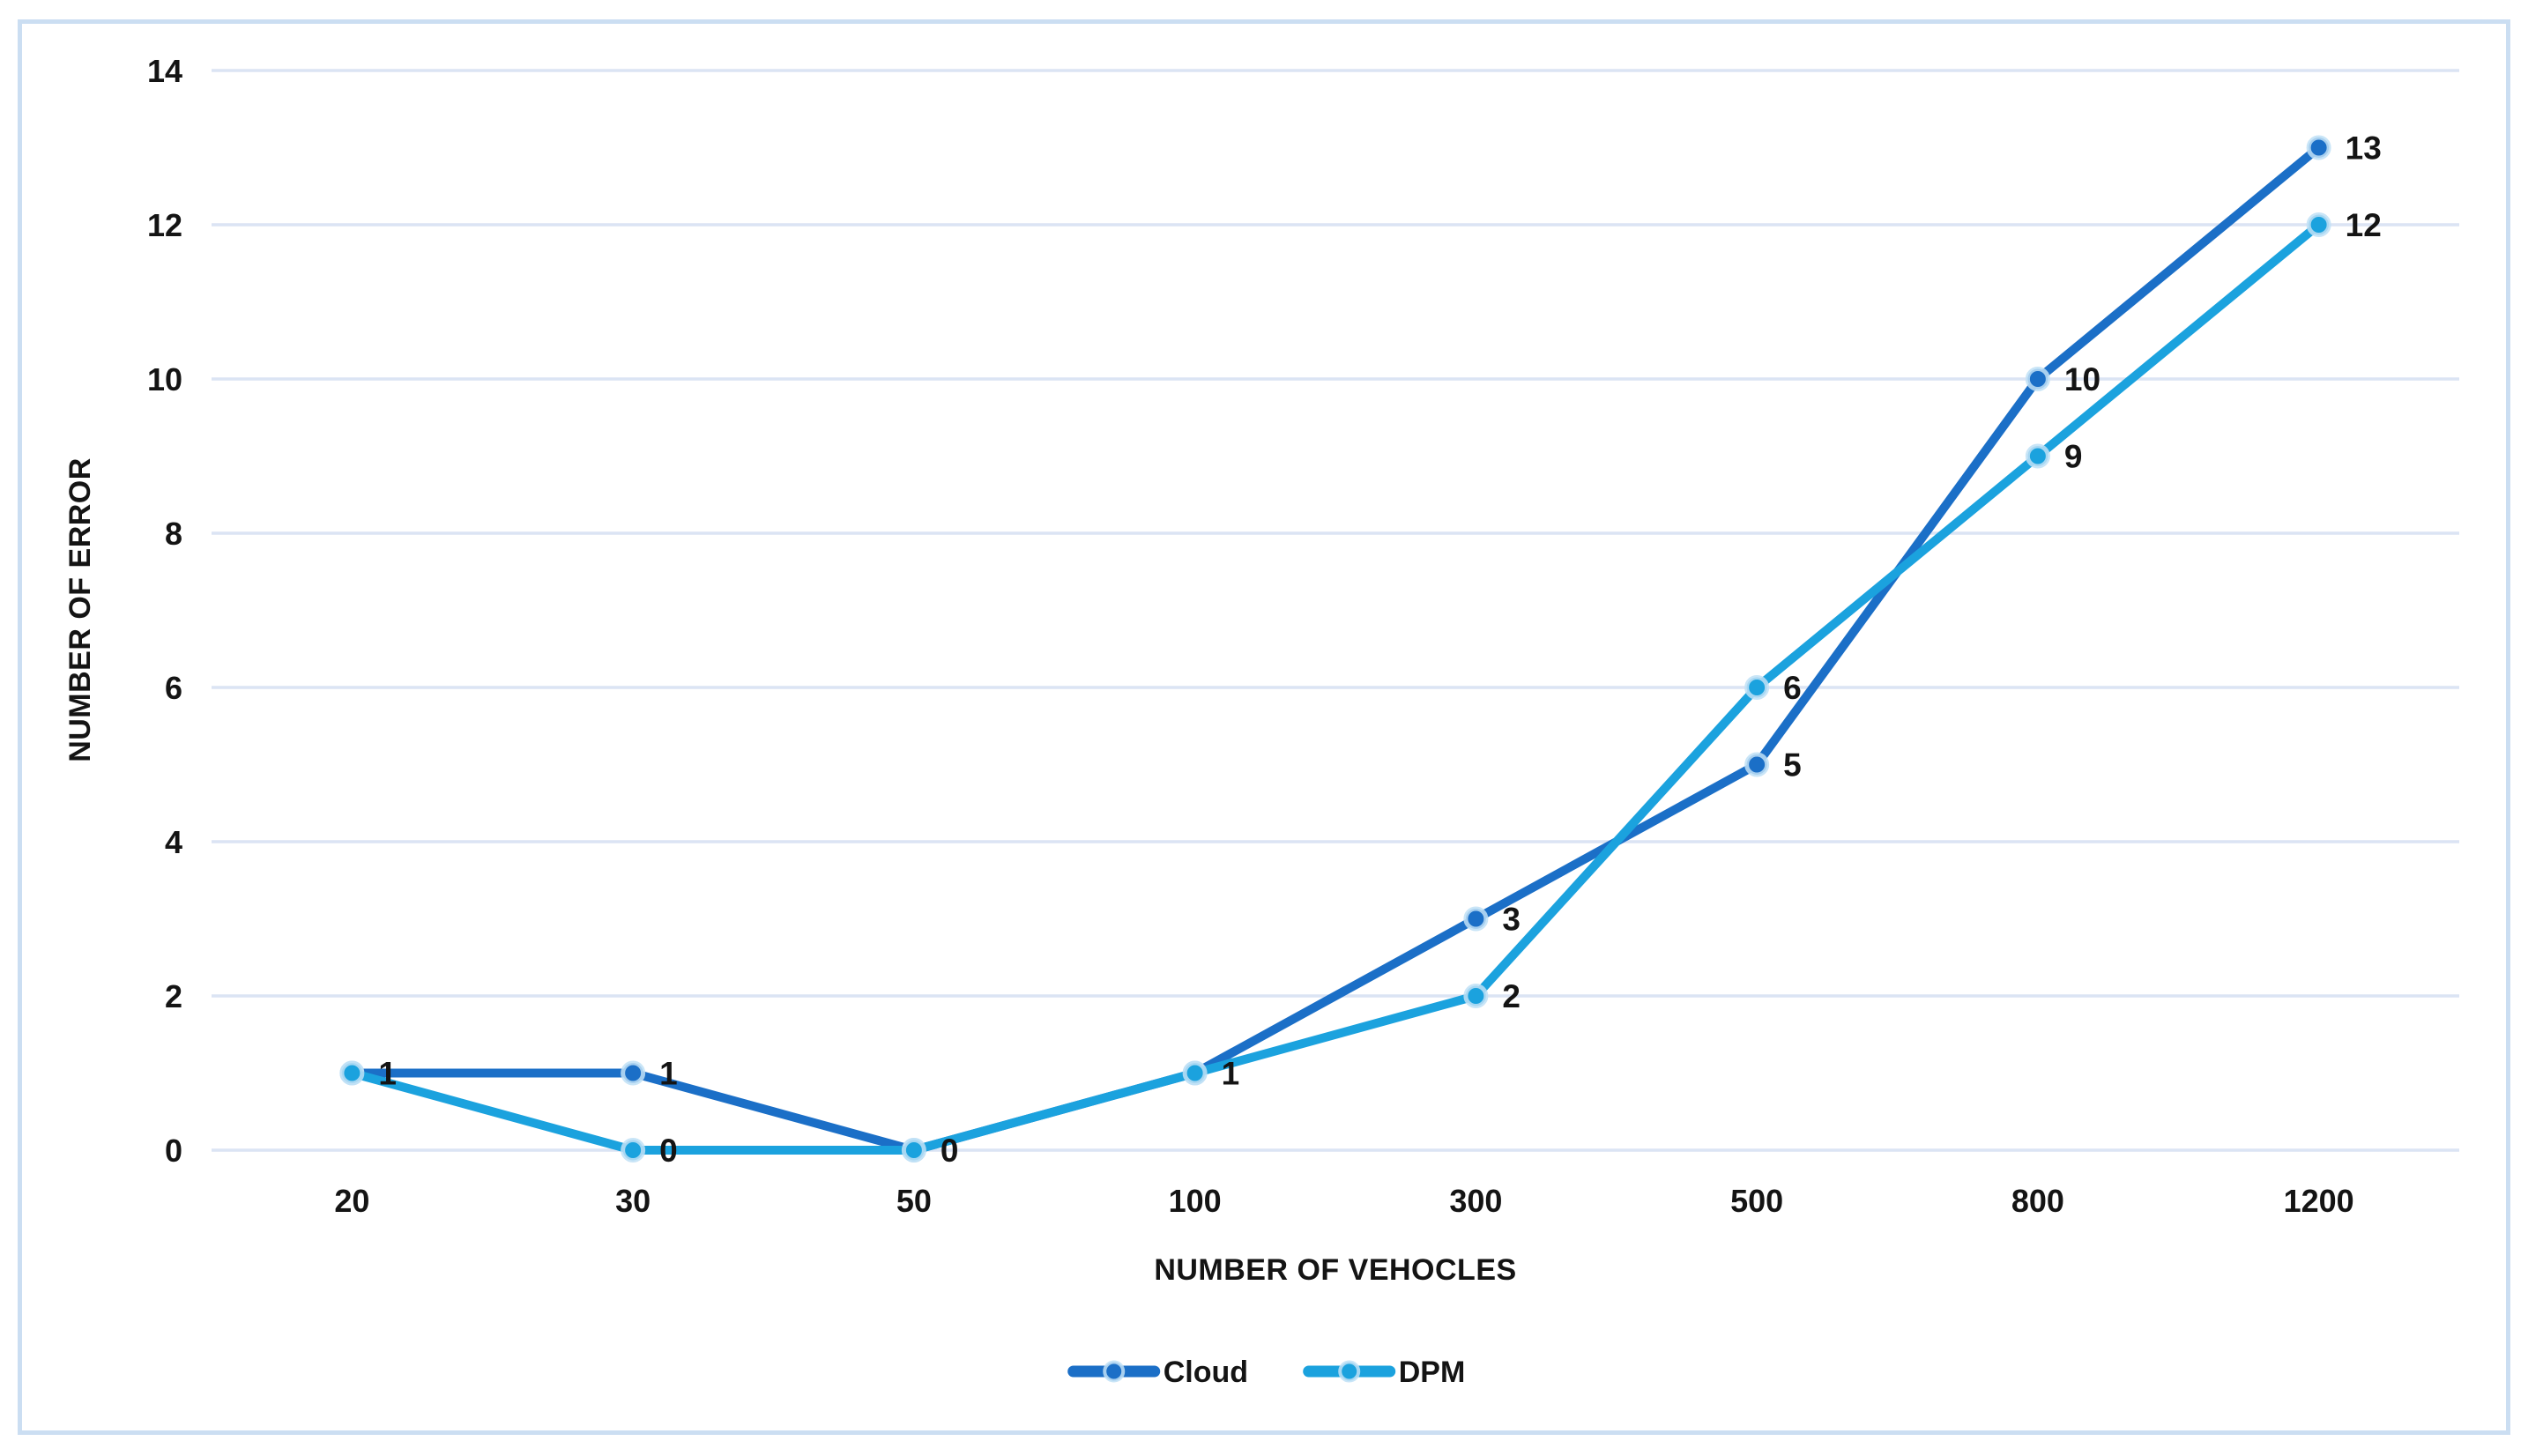  I want to click on x-tick-label: 50, so click(914, 1201).